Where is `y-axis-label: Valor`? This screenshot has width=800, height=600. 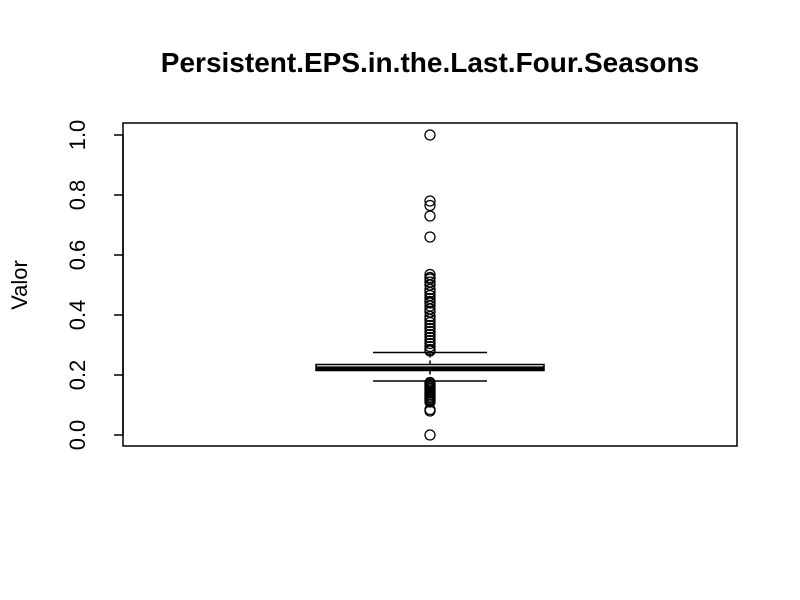
y-axis-label: Valor is located at coordinates (19, 285).